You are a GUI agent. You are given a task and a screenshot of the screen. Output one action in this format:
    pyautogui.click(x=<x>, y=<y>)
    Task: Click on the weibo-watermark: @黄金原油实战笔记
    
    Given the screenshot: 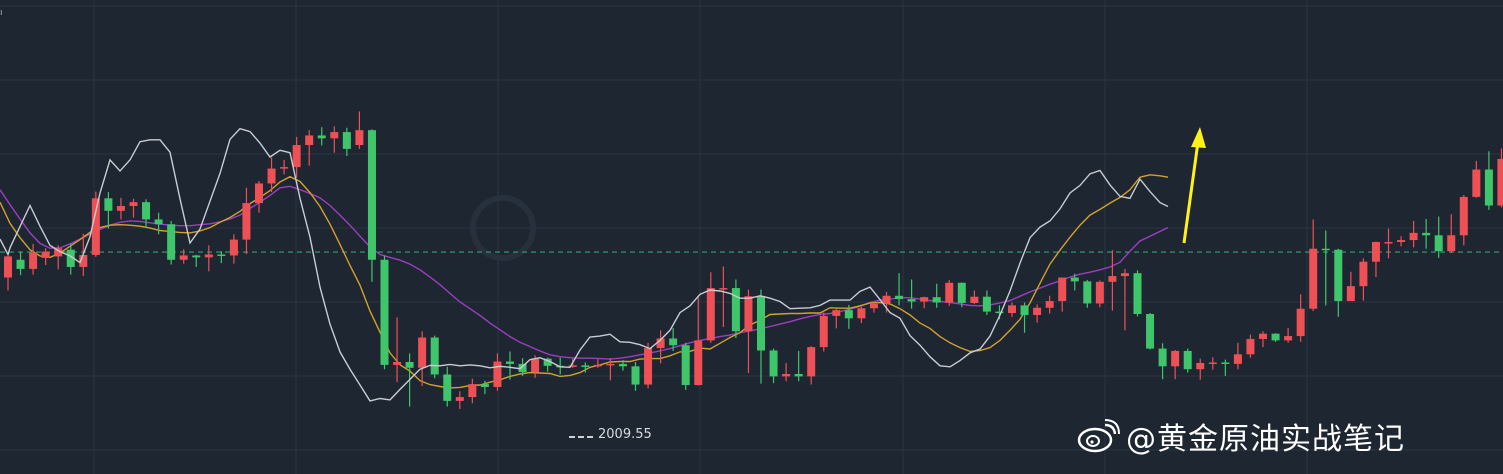 What is the action you would take?
    pyautogui.click(x=1240, y=436)
    